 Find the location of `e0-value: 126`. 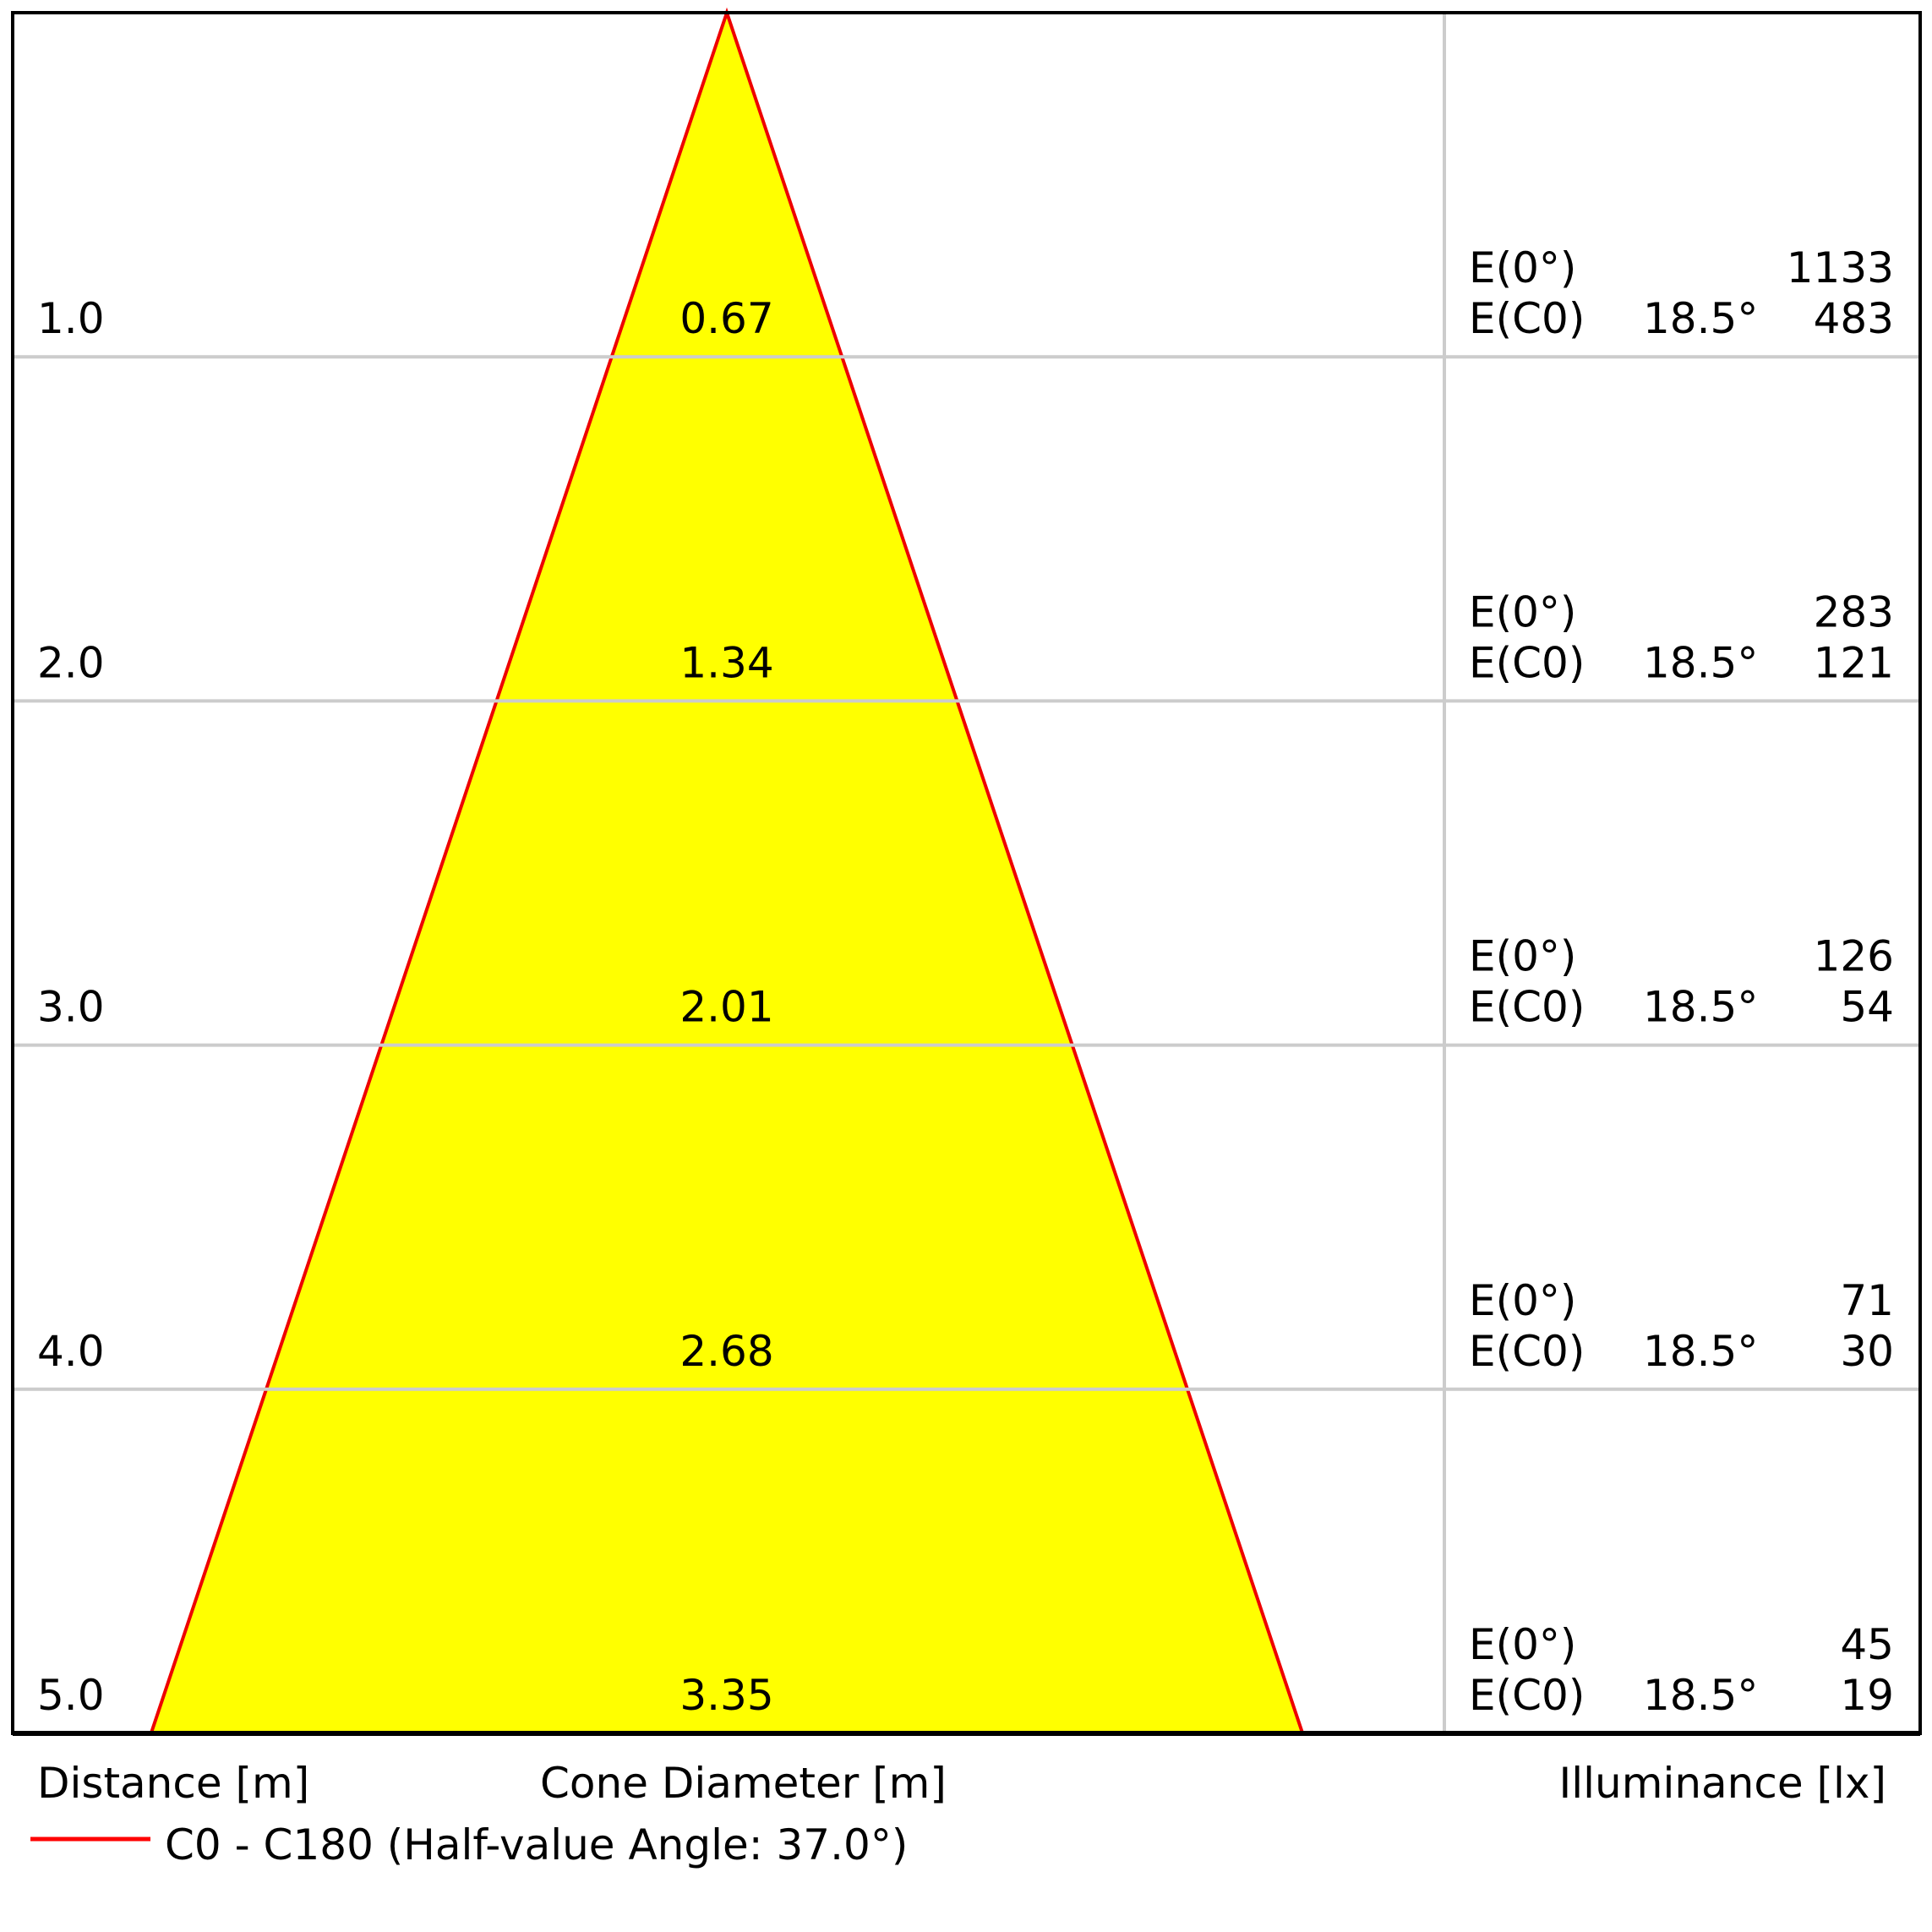

e0-value: 126 is located at coordinates (1854, 957).